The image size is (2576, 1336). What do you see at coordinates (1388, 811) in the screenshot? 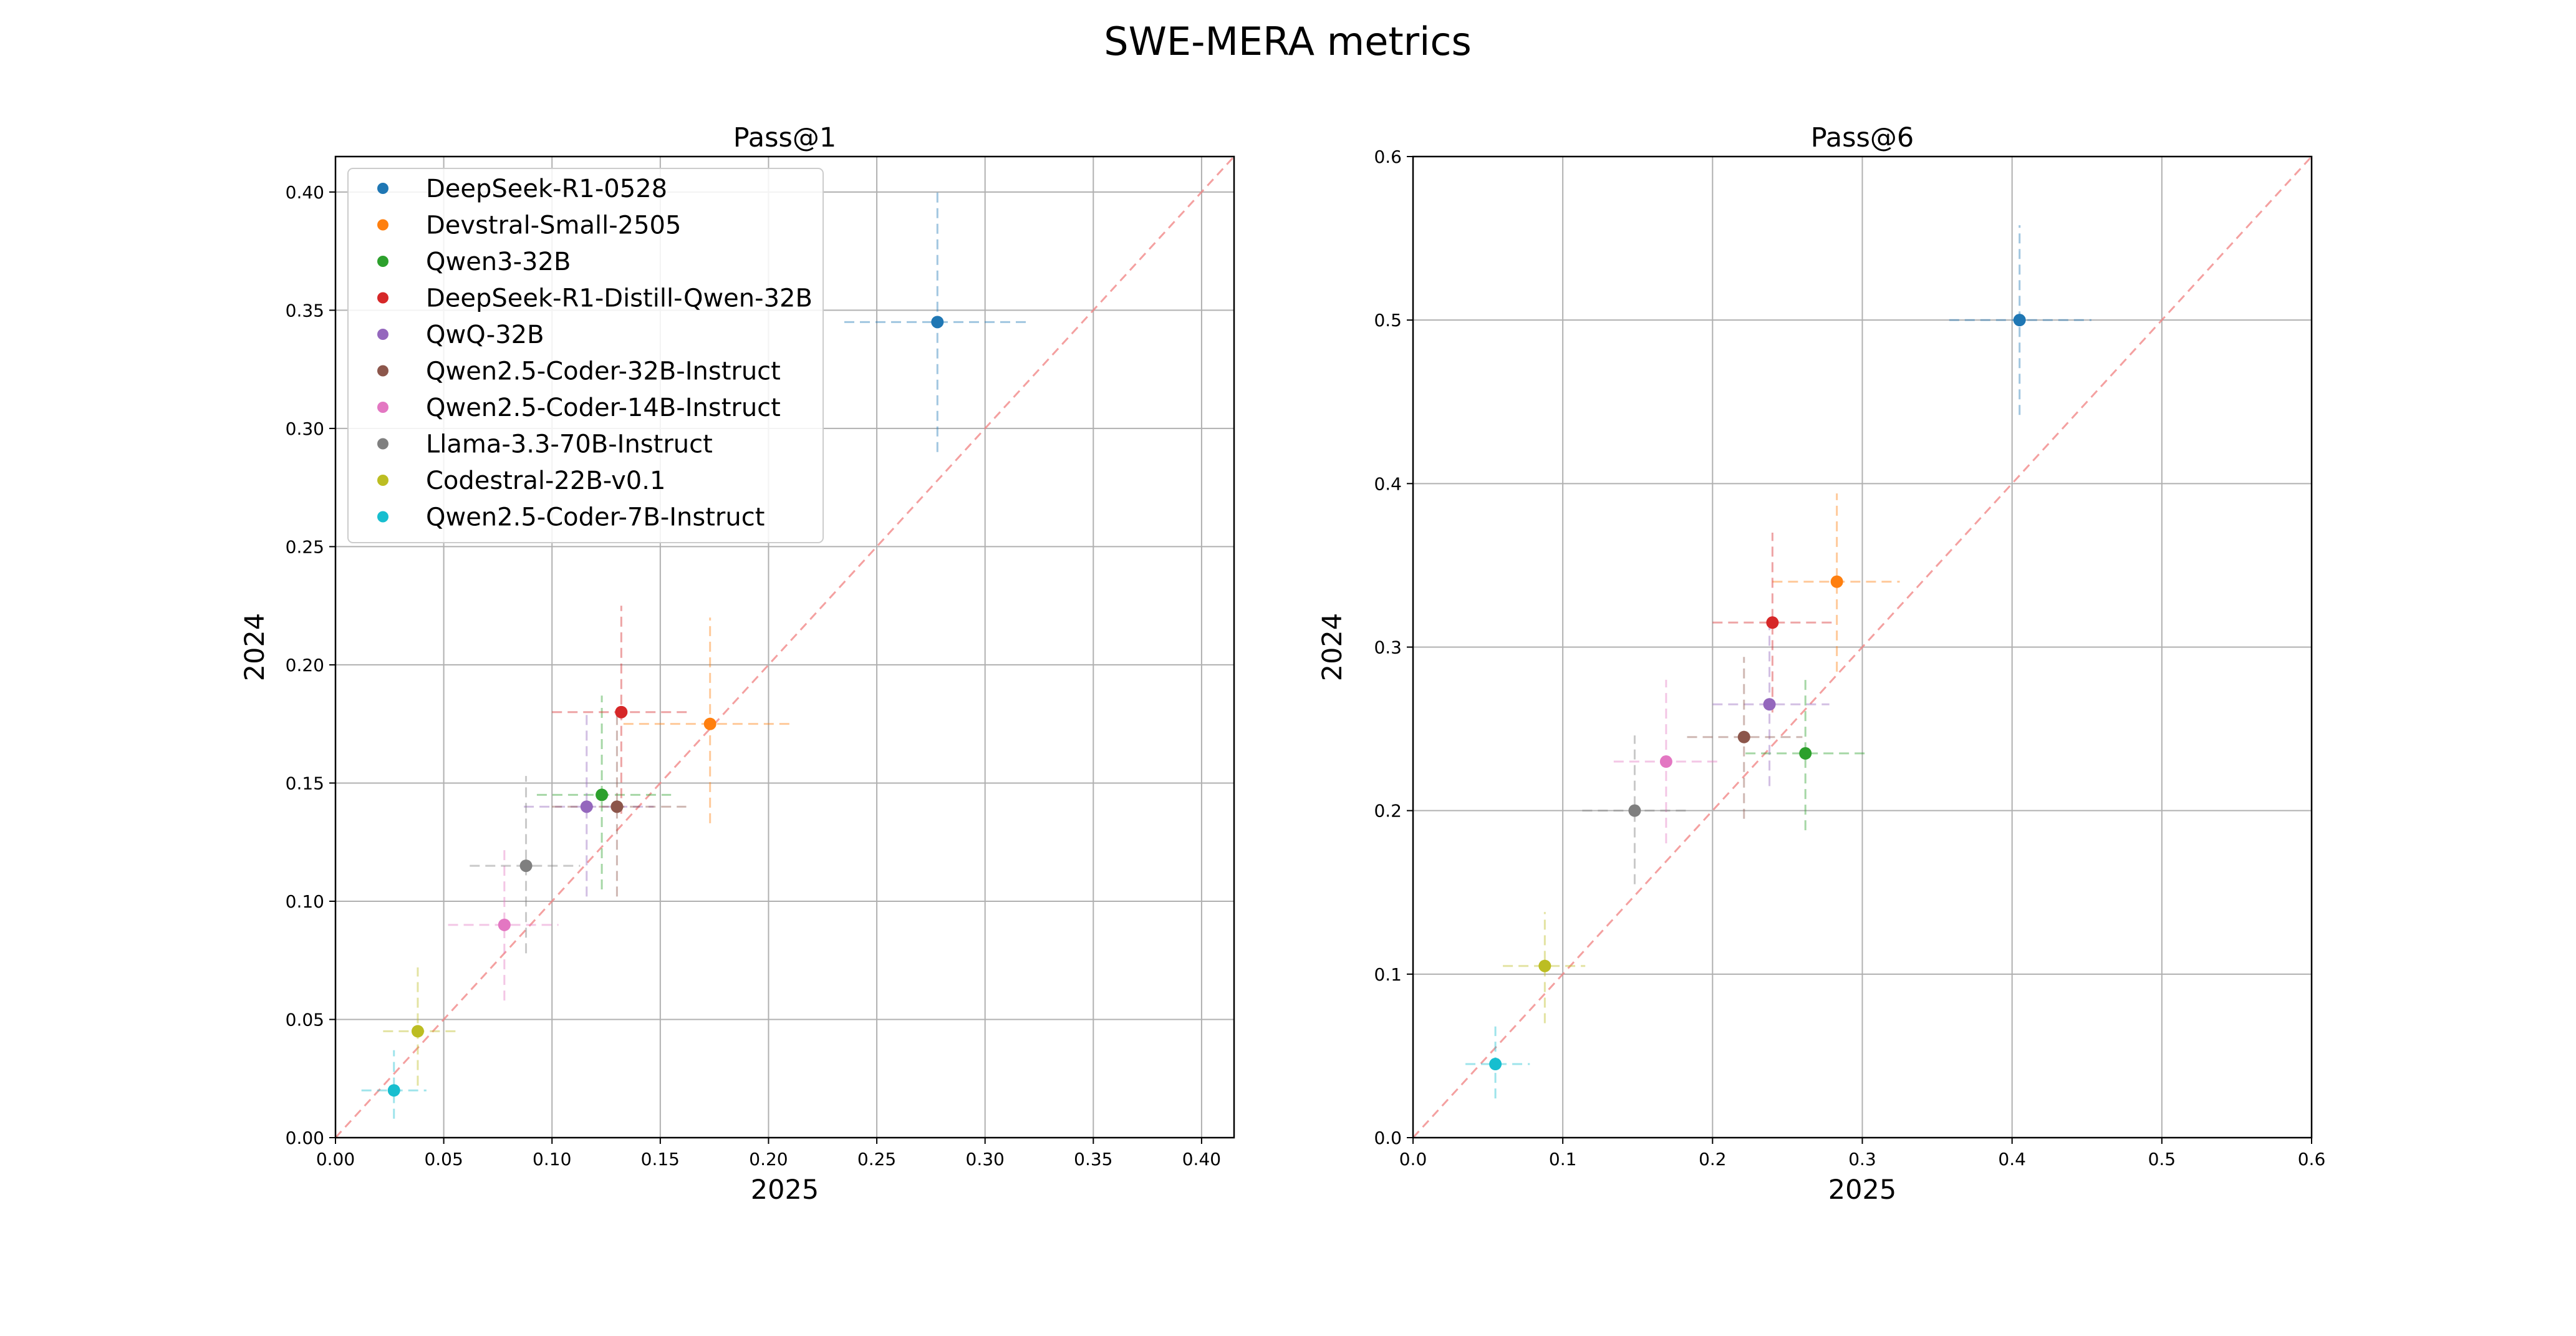
I see `y-tick-label: 0.2` at bounding box center [1388, 811].